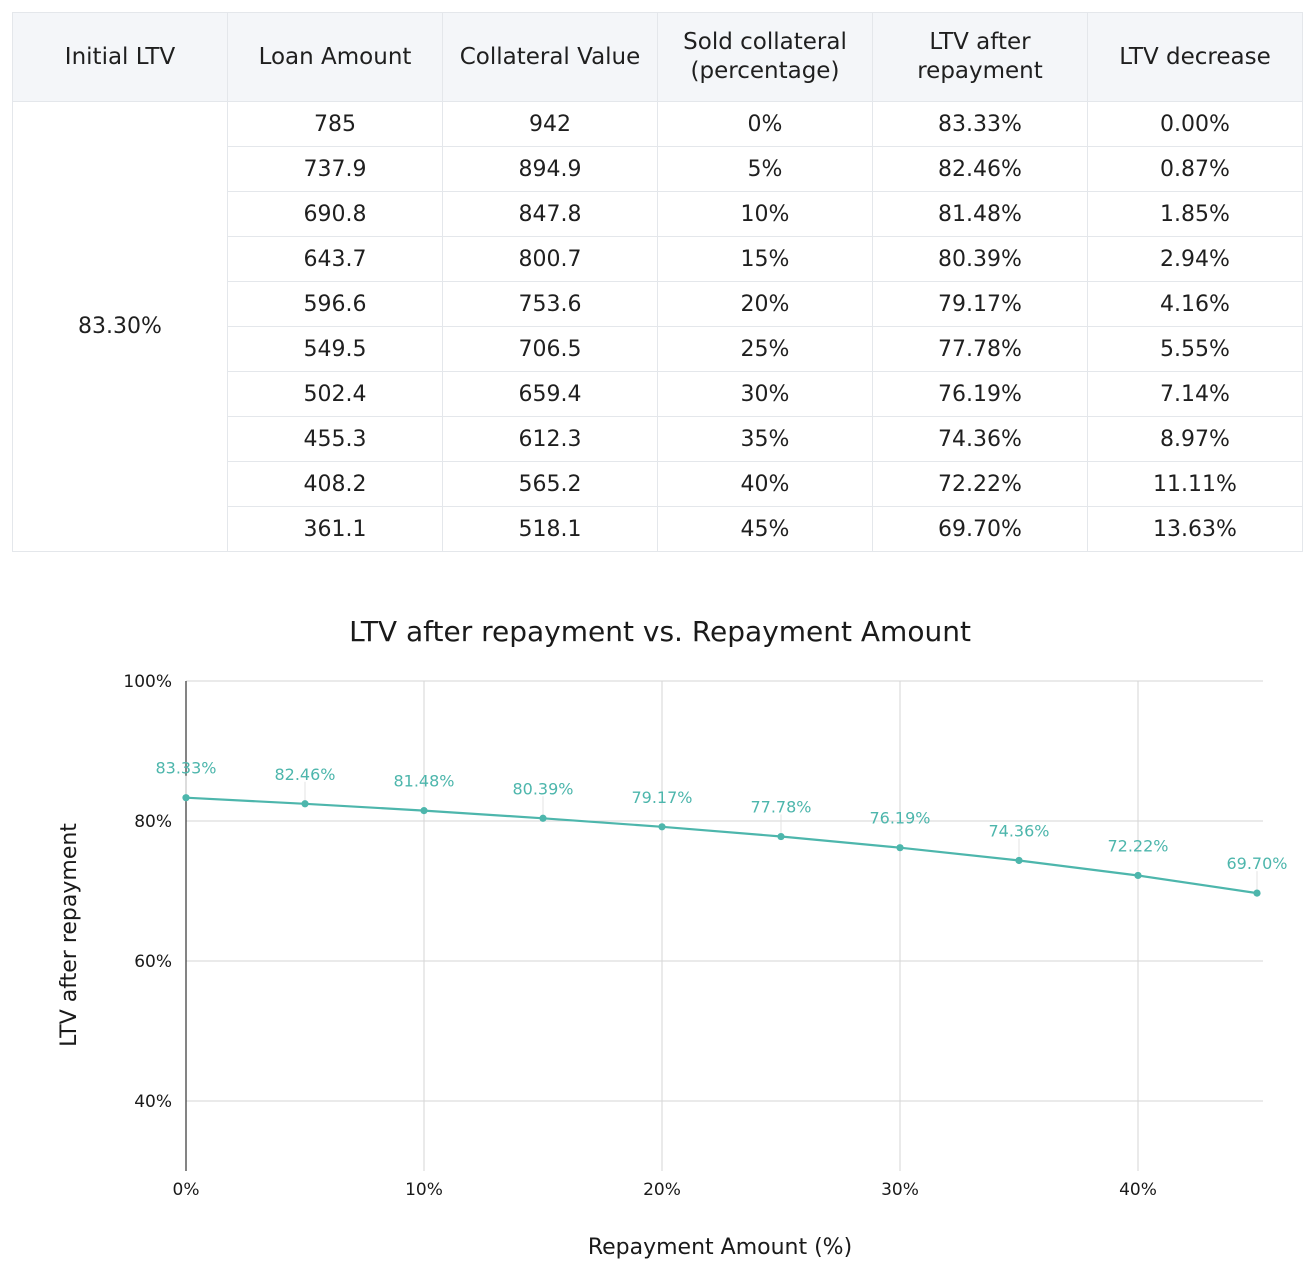  What do you see at coordinates (899, 818) in the screenshot?
I see `data-label: 76.19%` at bounding box center [899, 818].